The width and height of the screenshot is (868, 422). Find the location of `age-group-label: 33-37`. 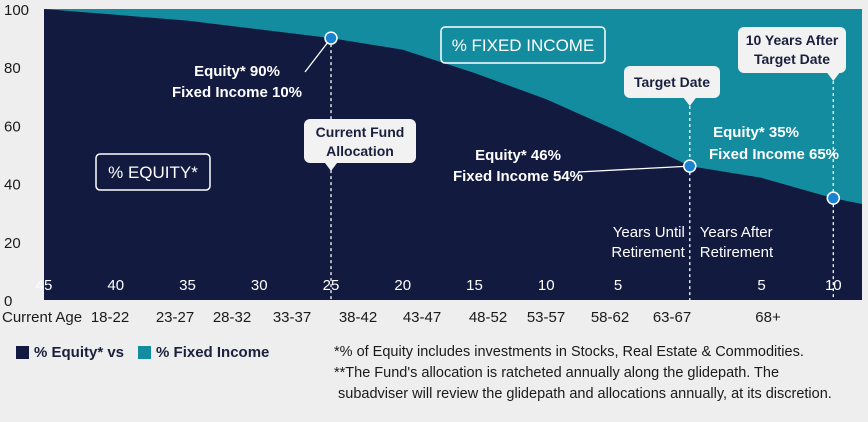

age-group-label: 33-37 is located at coordinates (292, 317).